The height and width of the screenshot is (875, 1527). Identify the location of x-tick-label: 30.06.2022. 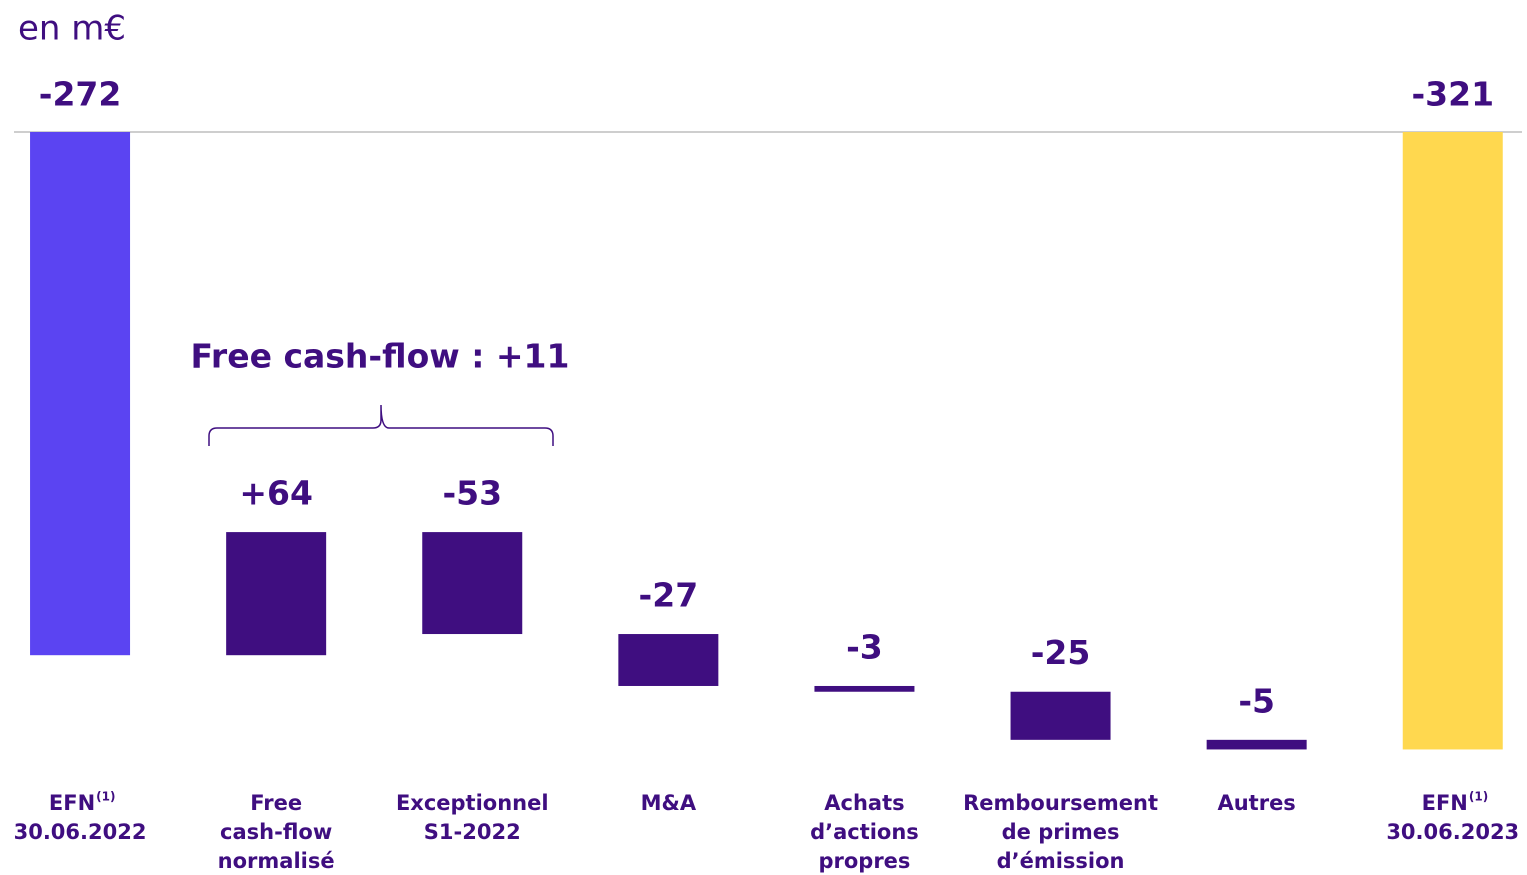
(80, 832).